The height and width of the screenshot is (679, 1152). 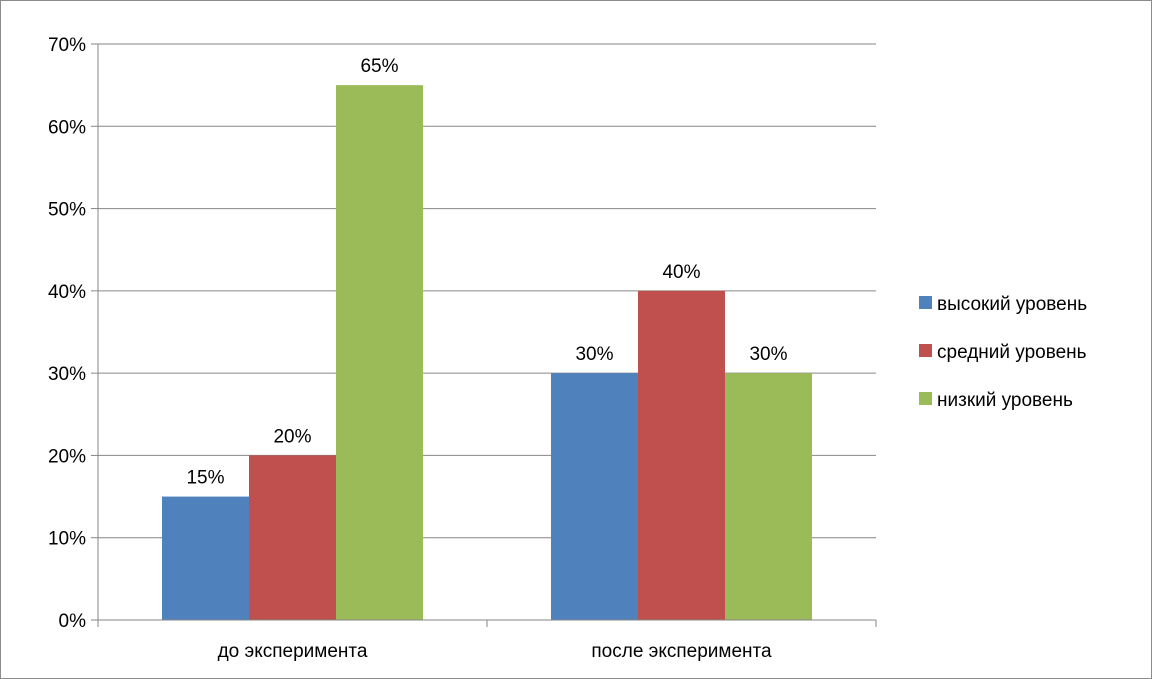 I want to click on y-tick-label: 40%, so click(x=67, y=292).